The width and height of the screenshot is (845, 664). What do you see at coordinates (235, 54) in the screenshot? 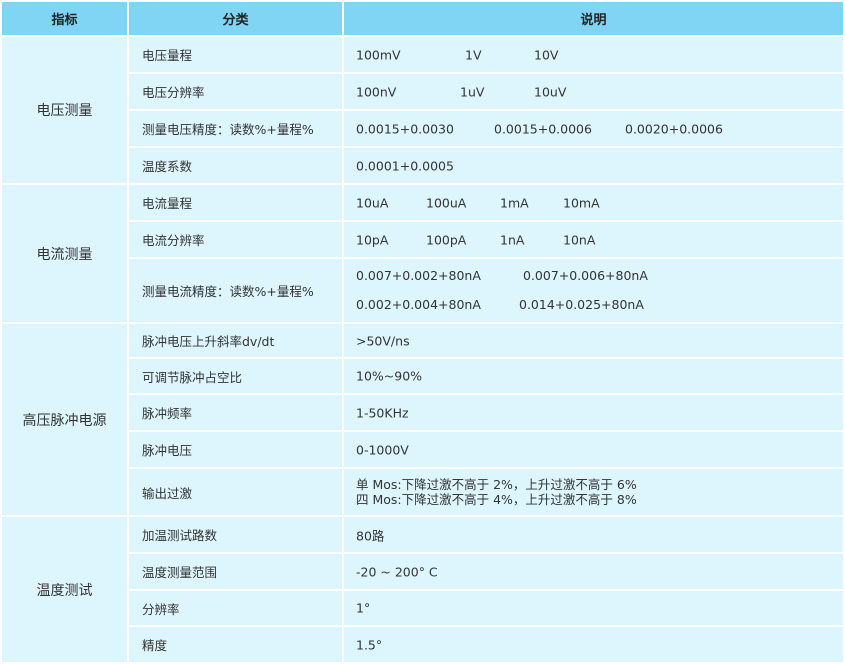
I see `category: 电压量程` at bounding box center [235, 54].